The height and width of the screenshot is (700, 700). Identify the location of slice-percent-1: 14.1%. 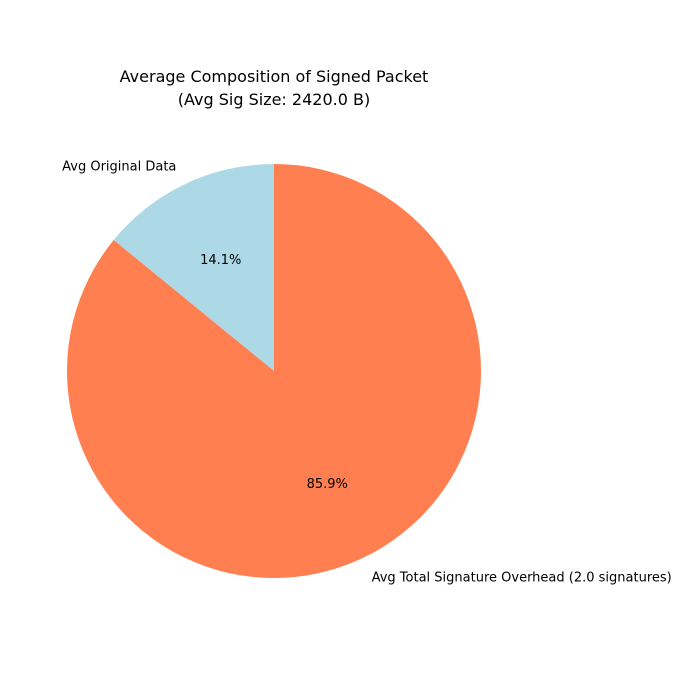
(220, 260).